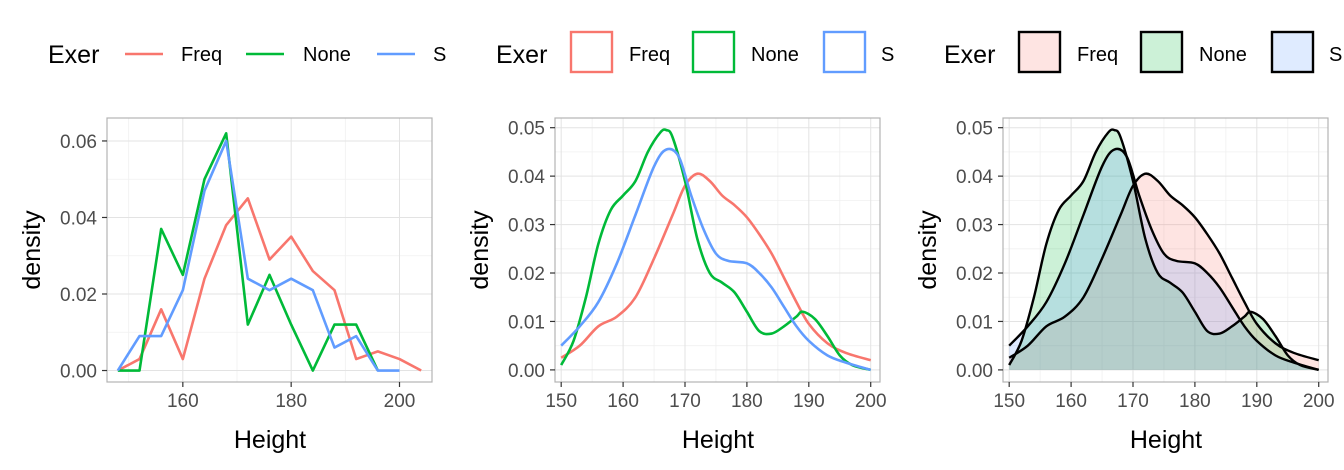 This screenshot has height=470, width=1344. I want to click on y-axis-title-2: density, so click(480, 250).